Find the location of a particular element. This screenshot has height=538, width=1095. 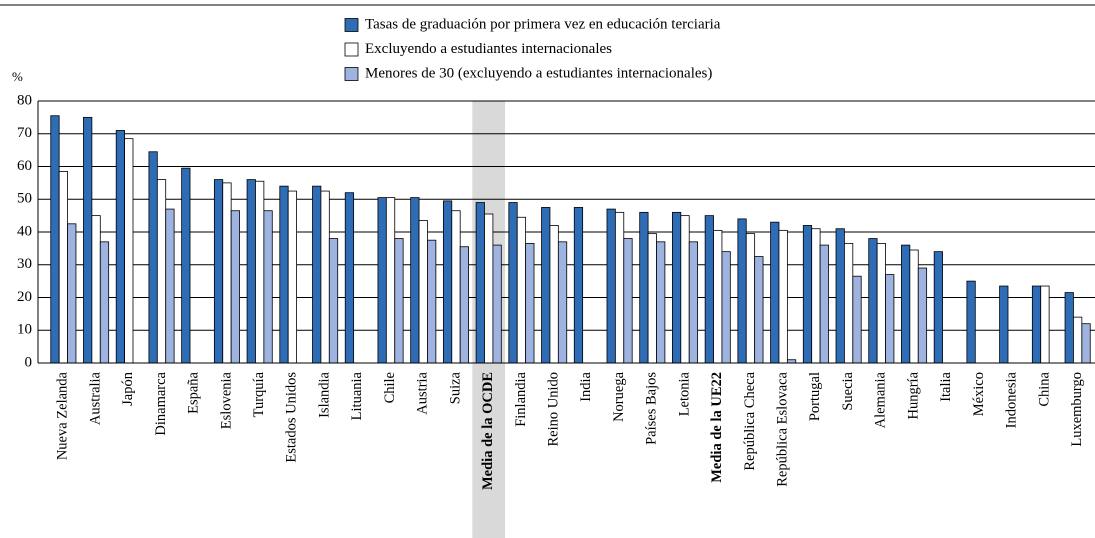

x-tick-label: Estados Unidos is located at coordinates (292, 417).